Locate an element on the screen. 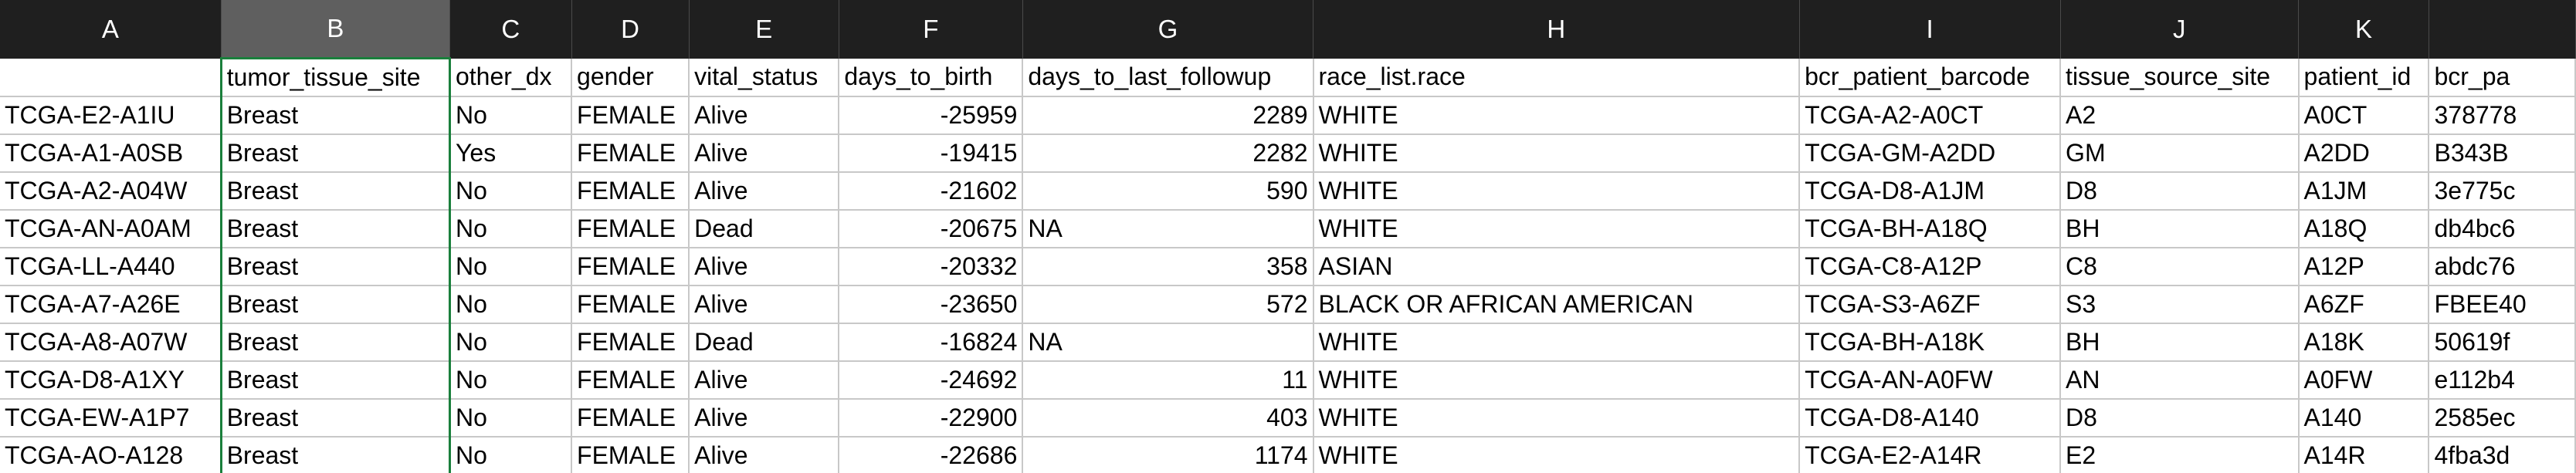 This screenshot has height=473, width=2576. column-header-k: K is located at coordinates (2363, 30).